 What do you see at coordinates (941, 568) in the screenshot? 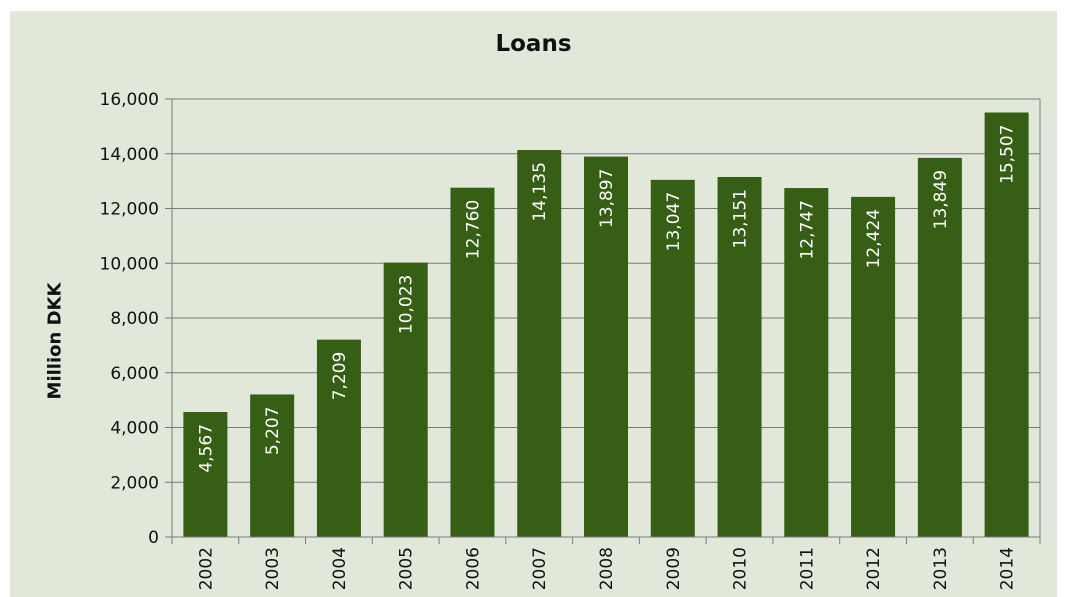
I see `x-tick-label: 2013` at bounding box center [941, 568].